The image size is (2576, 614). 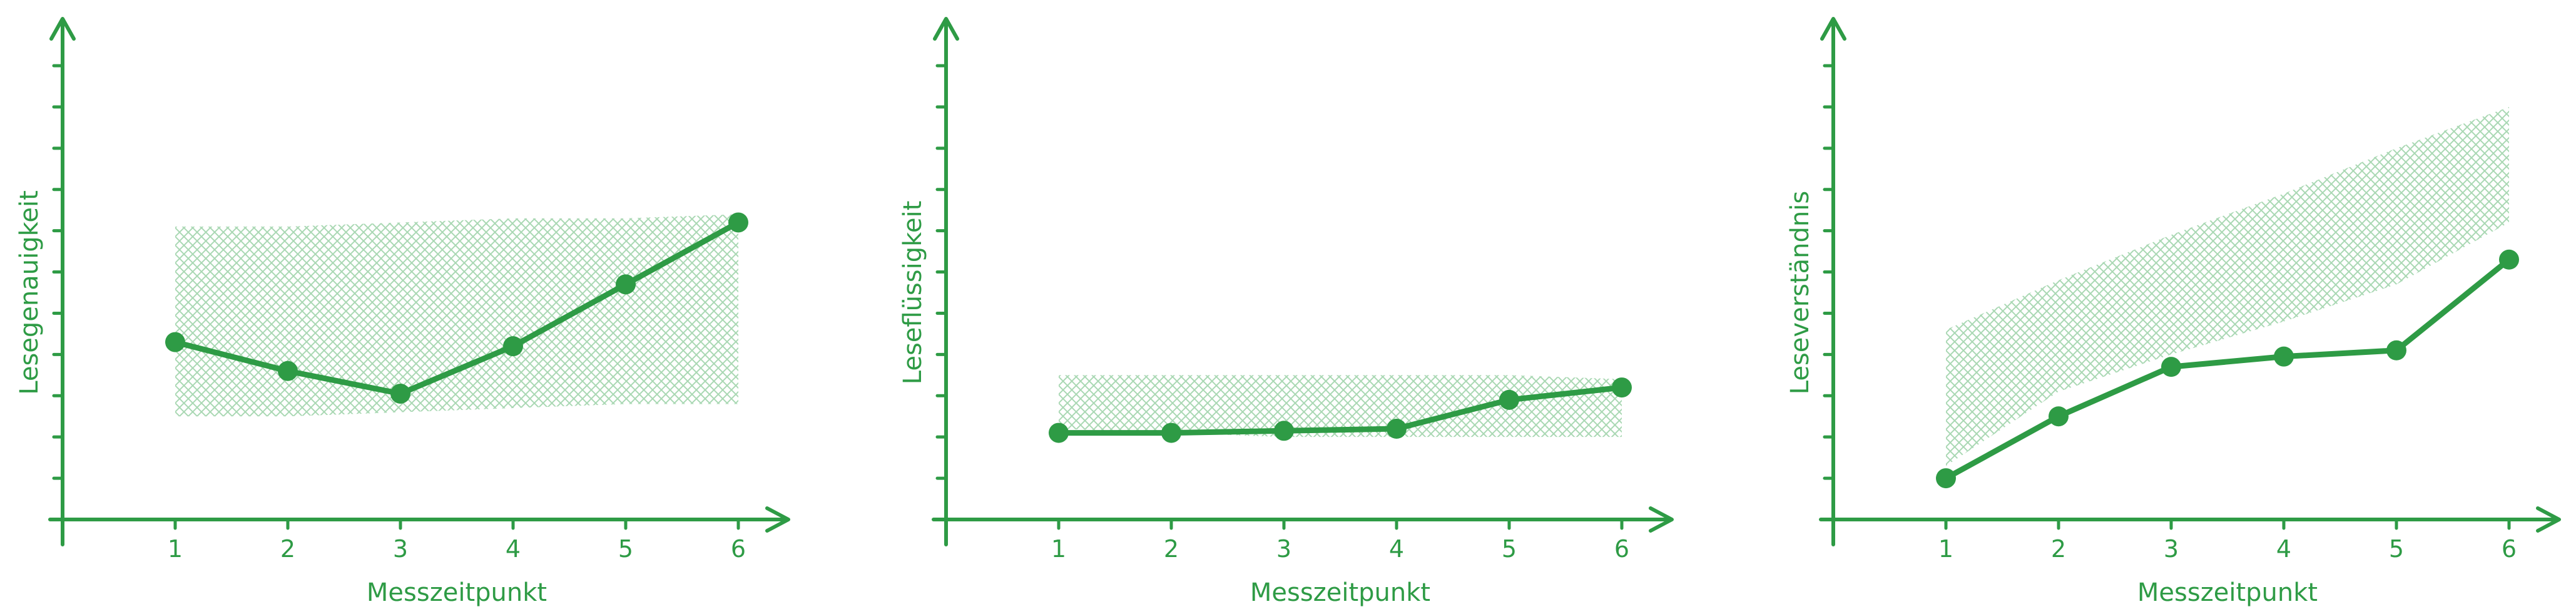 What do you see at coordinates (29, 292) in the screenshot?
I see `y-axis-label: Lesegenauigkeit` at bounding box center [29, 292].